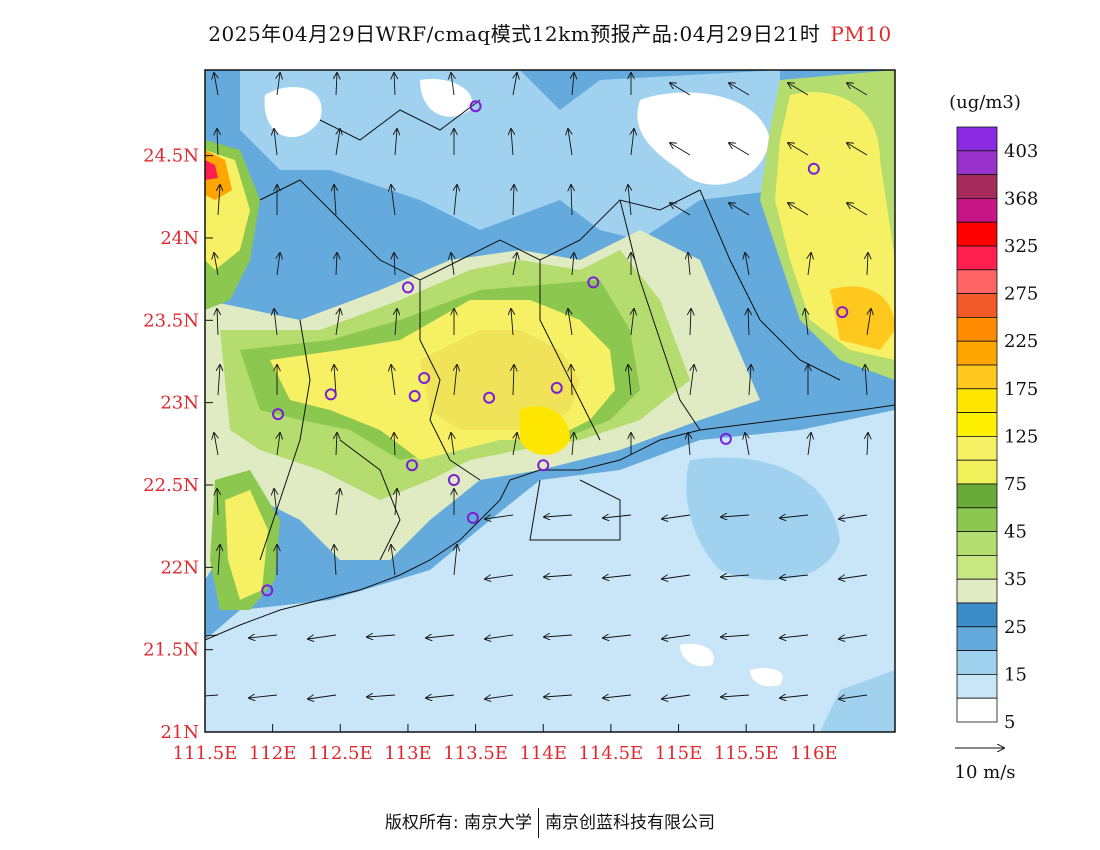 This screenshot has width=1100, height=850. What do you see at coordinates (179, 403) in the screenshot?
I see `y-tick-label: 23N` at bounding box center [179, 403].